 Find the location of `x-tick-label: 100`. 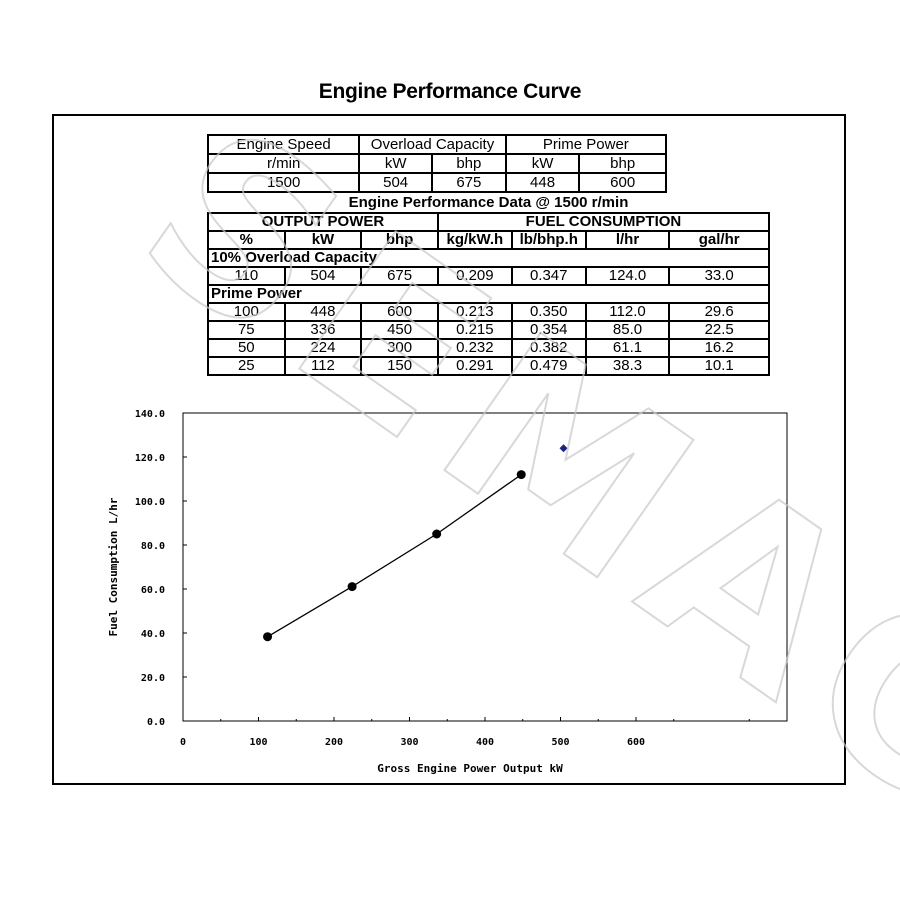

x-tick-label: 100 is located at coordinates (258, 742).